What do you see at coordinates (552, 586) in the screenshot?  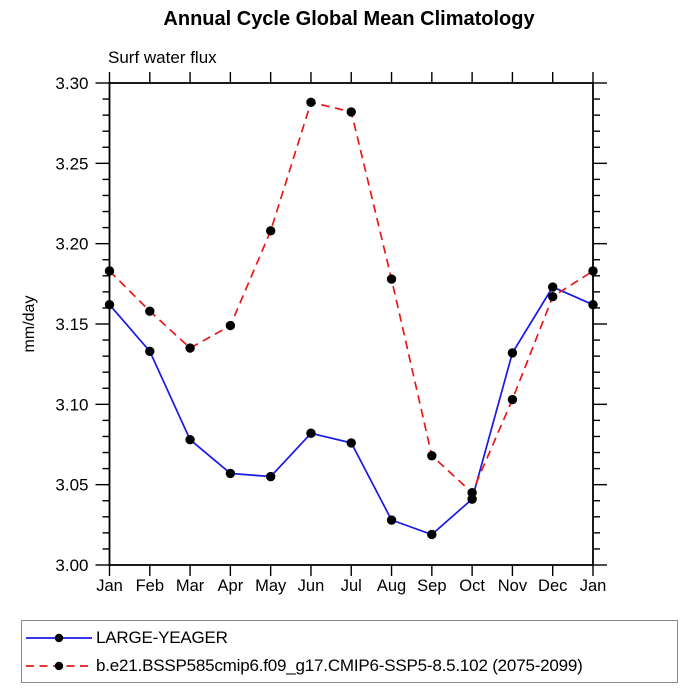 I see `x-tick-label: Dec` at bounding box center [552, 586].